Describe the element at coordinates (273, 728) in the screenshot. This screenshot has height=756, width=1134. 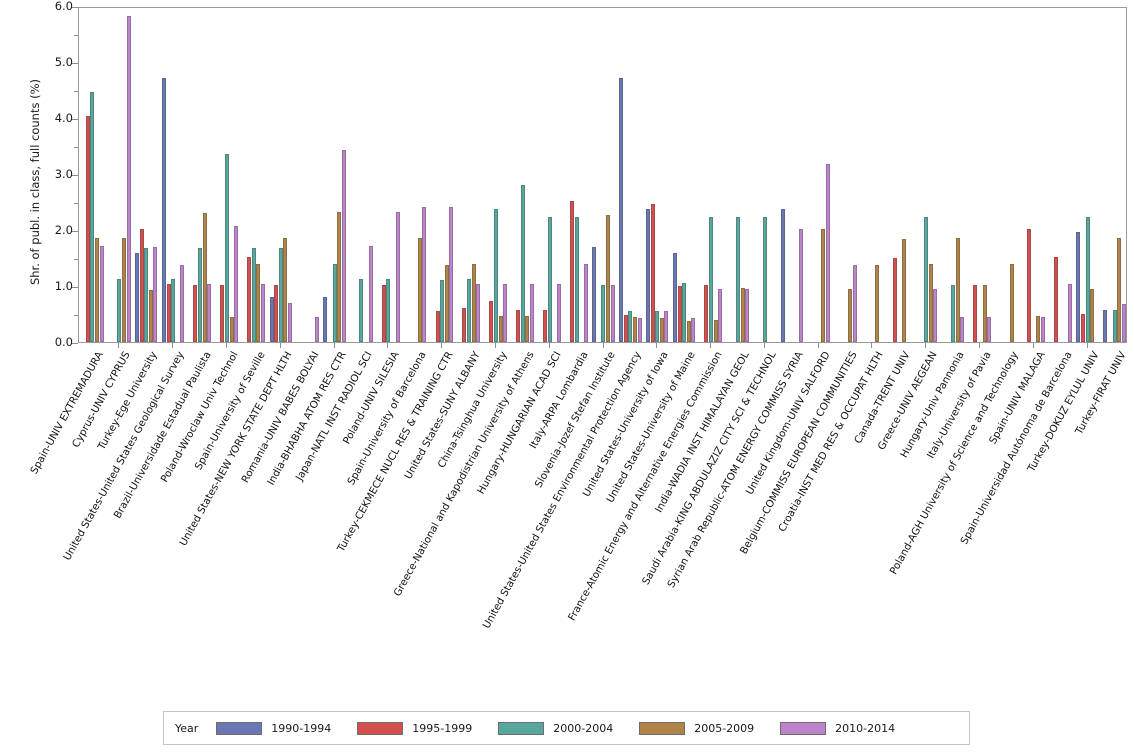
I see `legend-item: 1990-1994` at that location.